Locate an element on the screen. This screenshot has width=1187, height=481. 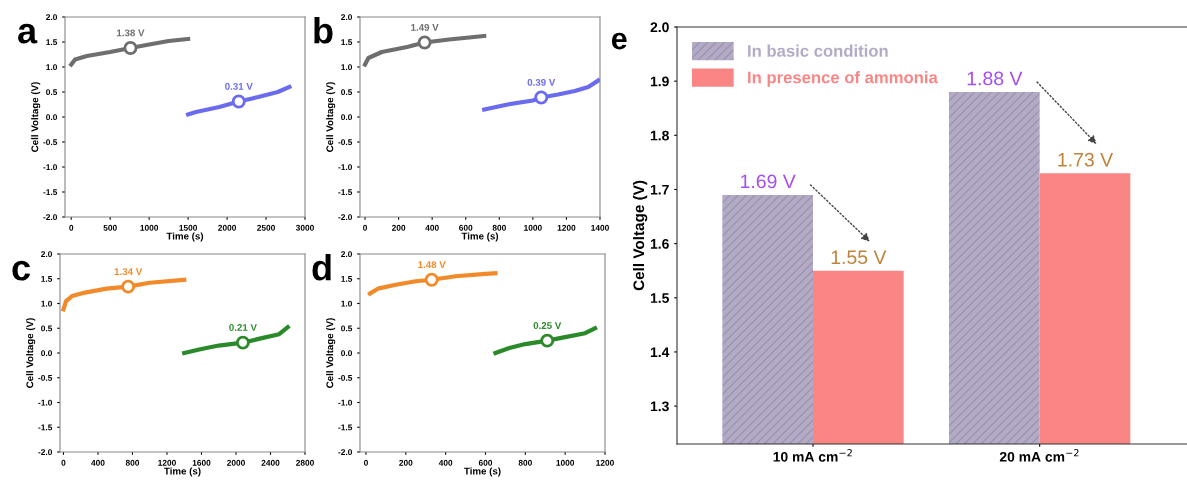
data-label: 1.73 V is located at coordinates (1086, 159).